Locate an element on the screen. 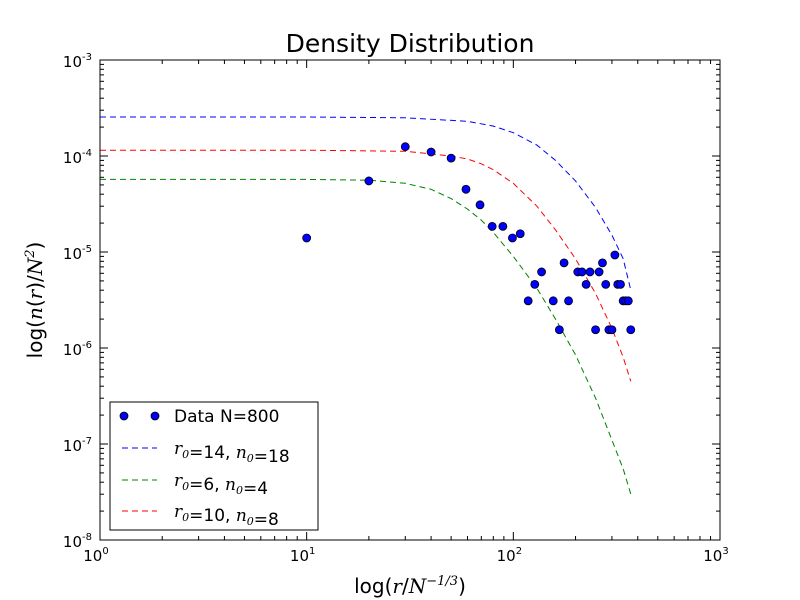  y-tick-label: 10⁻⁷ is located at coordinates (77, 445).